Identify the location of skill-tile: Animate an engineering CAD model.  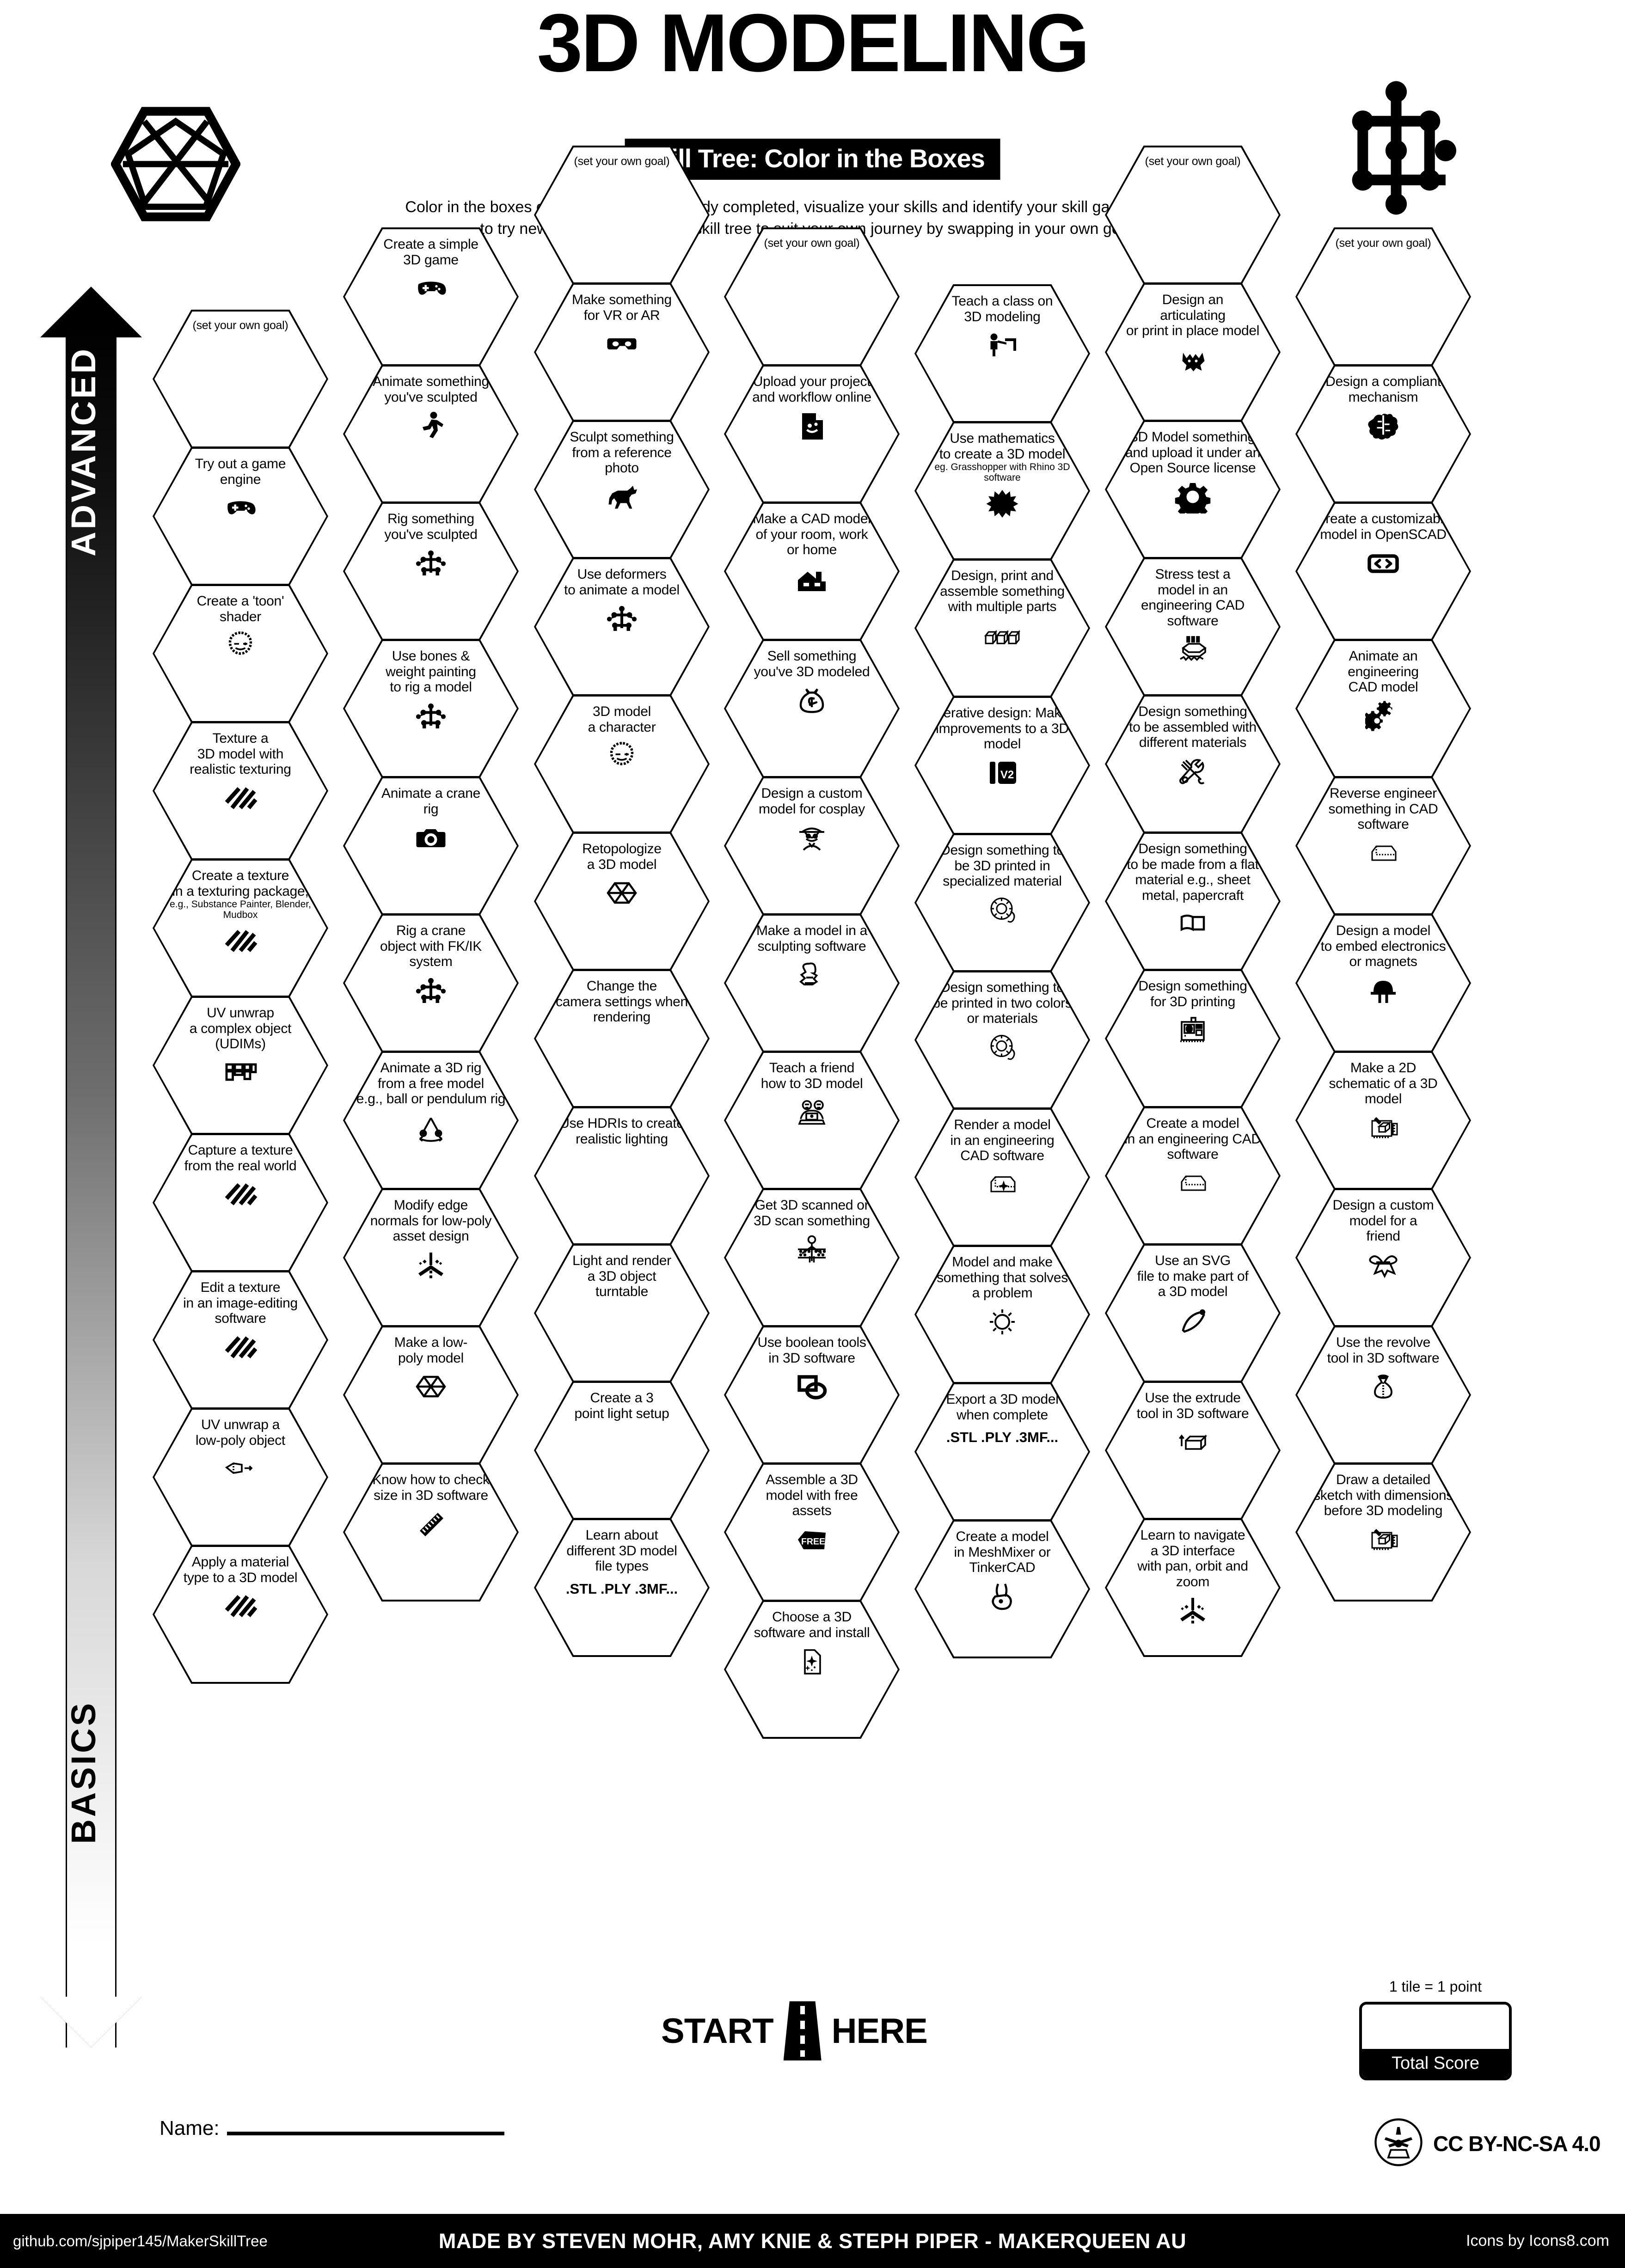
(1383, 708).